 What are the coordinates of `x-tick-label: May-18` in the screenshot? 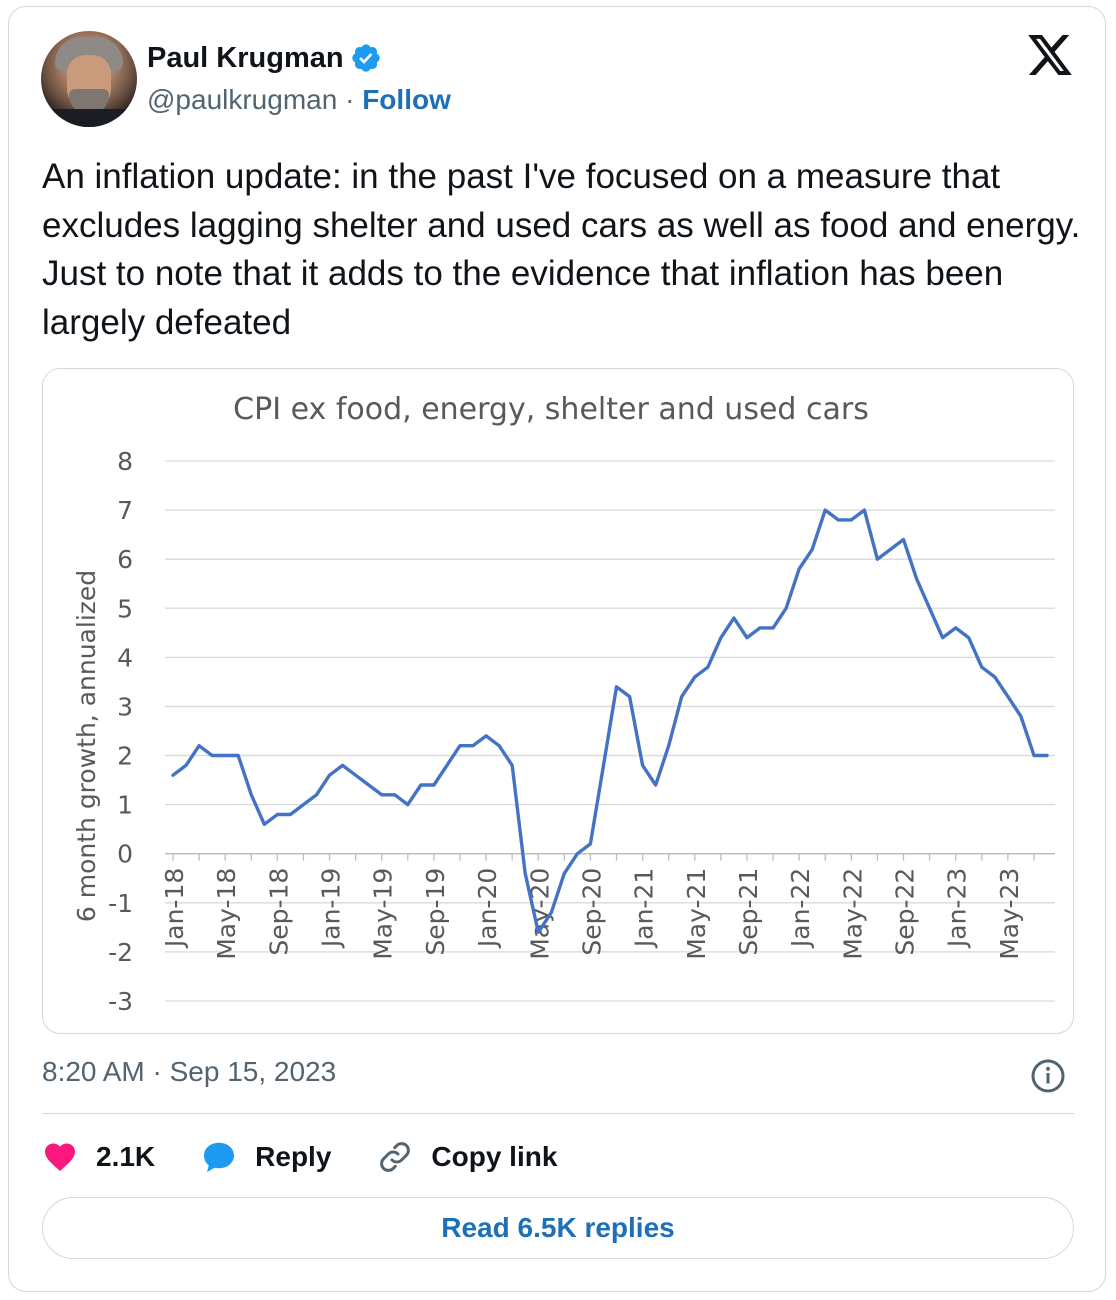 It's located at (226, 914).